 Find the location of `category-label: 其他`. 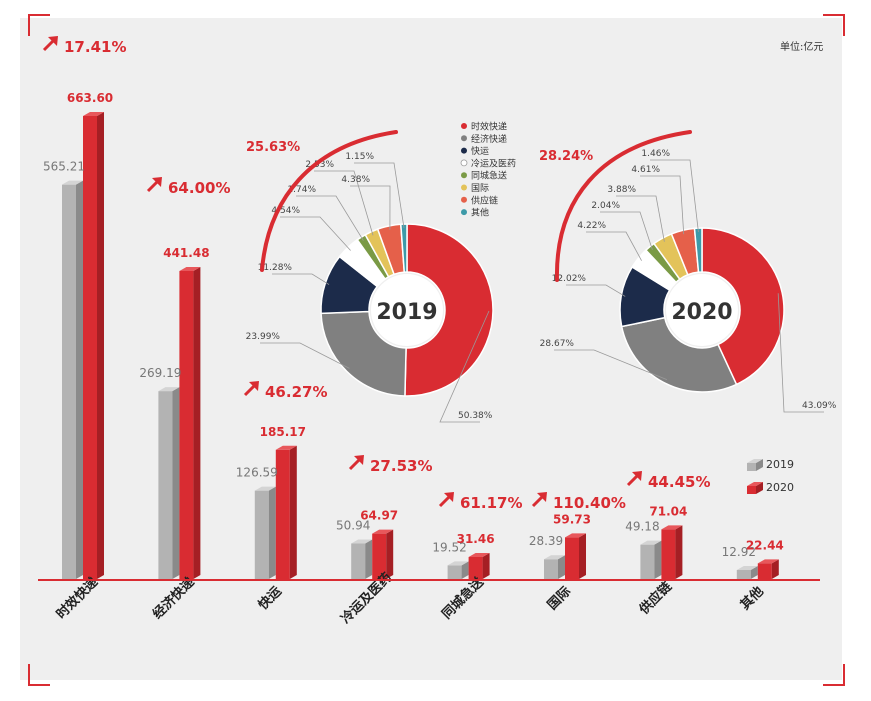

category-label: 其他 is located at coordinates (752, 598).